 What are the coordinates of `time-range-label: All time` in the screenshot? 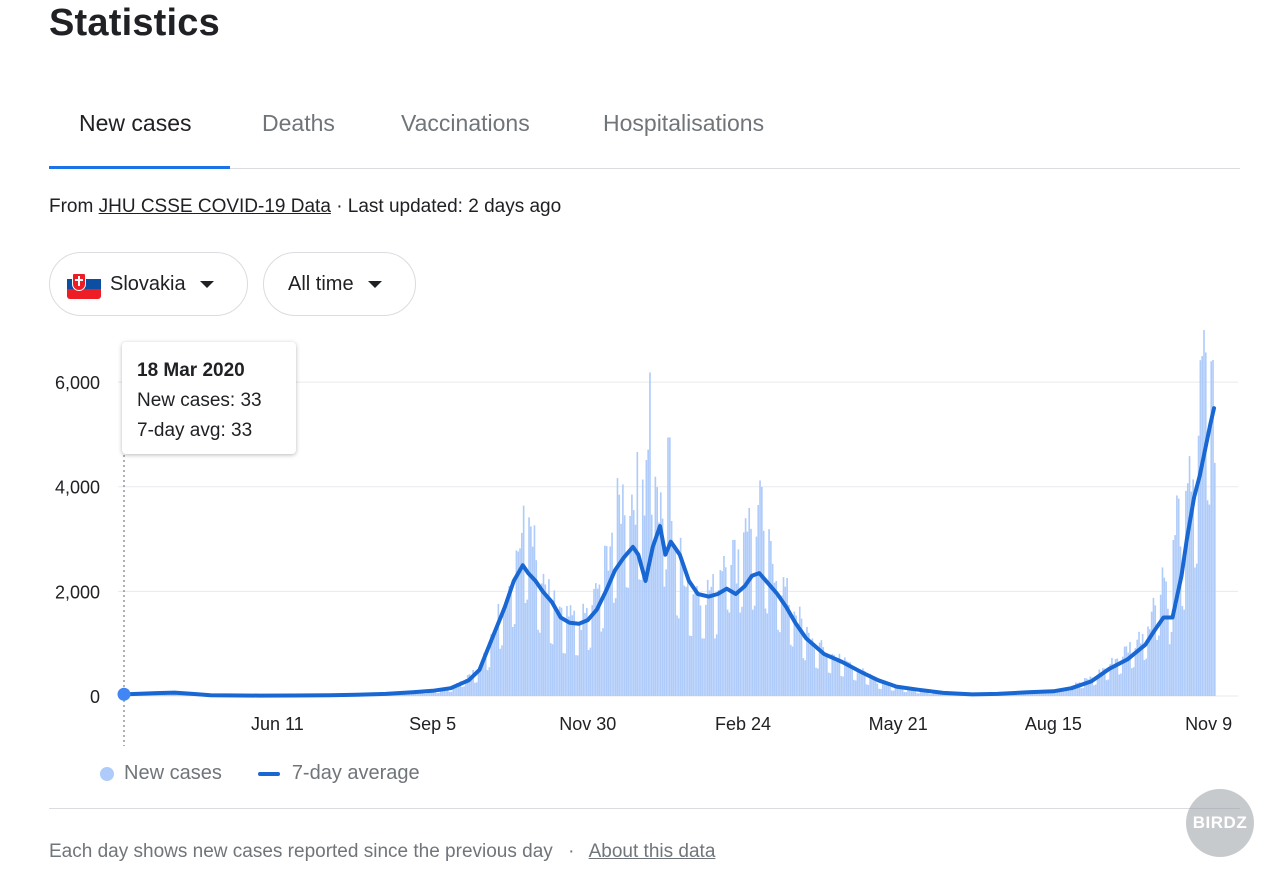 It's located at (321, 283).